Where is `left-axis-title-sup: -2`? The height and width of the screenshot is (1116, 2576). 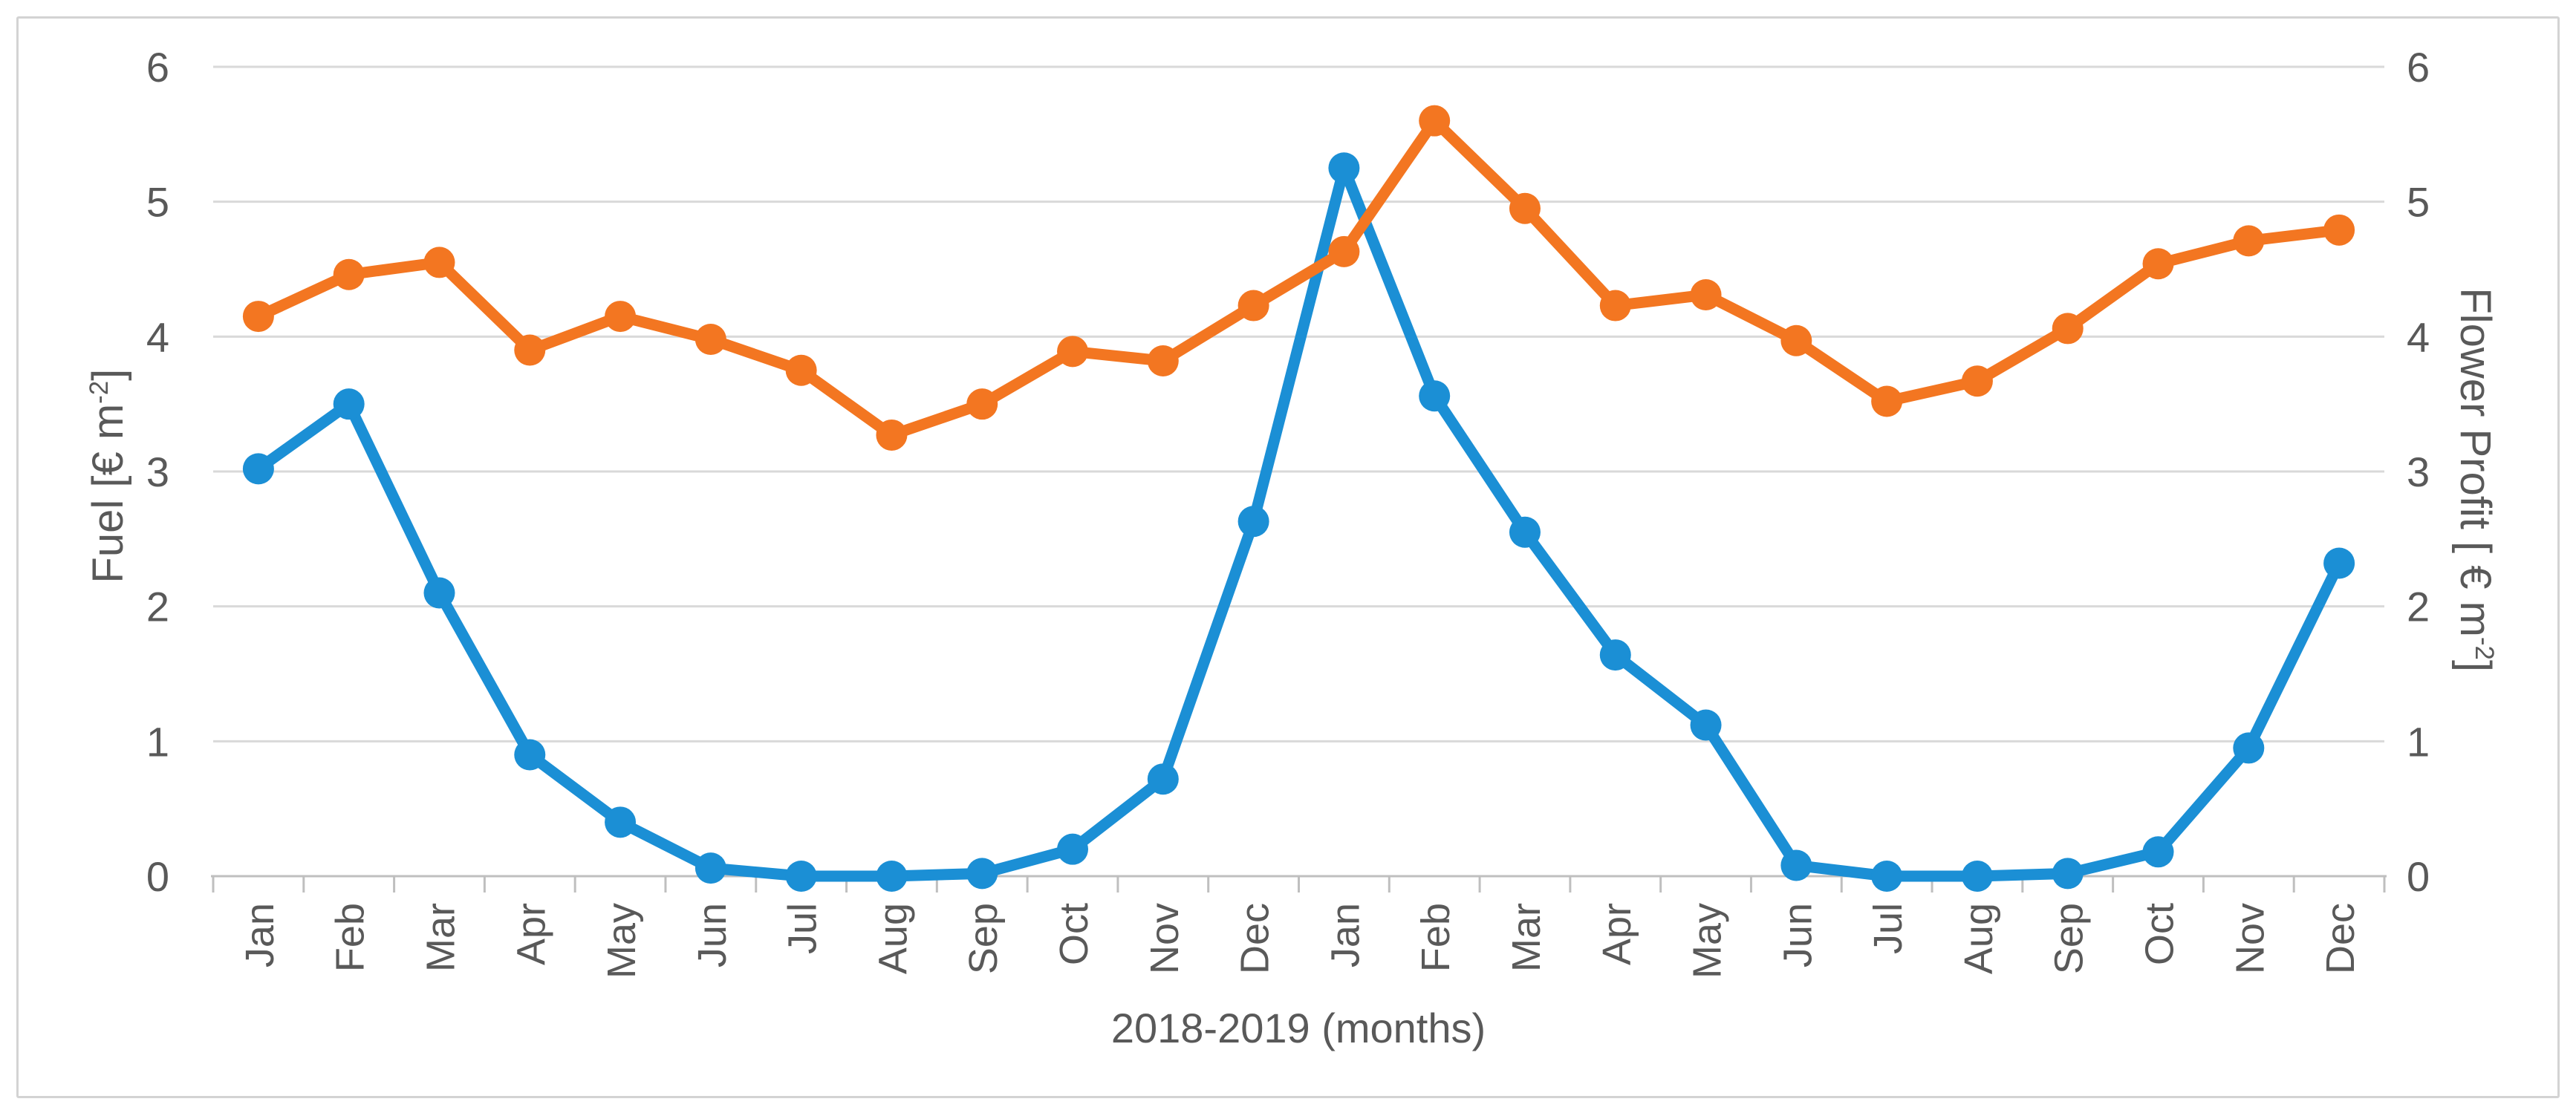
left-axis-title-sup: -2 is located at coordinates (99, 392).